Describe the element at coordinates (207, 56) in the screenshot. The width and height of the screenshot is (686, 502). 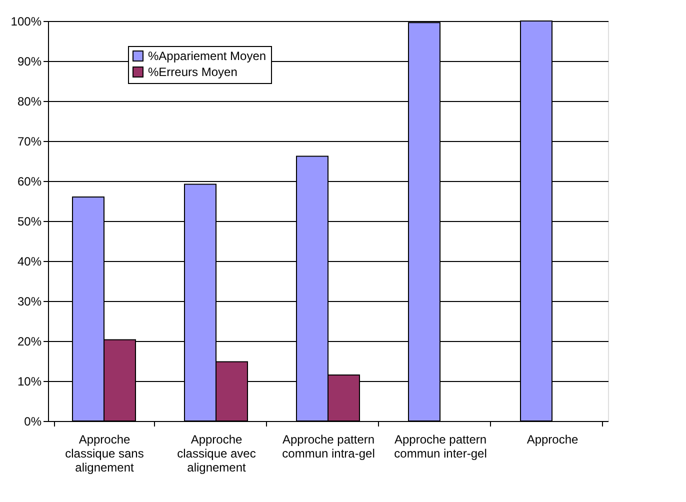
I see `legend-label: %Appariement Moyen` at that location.